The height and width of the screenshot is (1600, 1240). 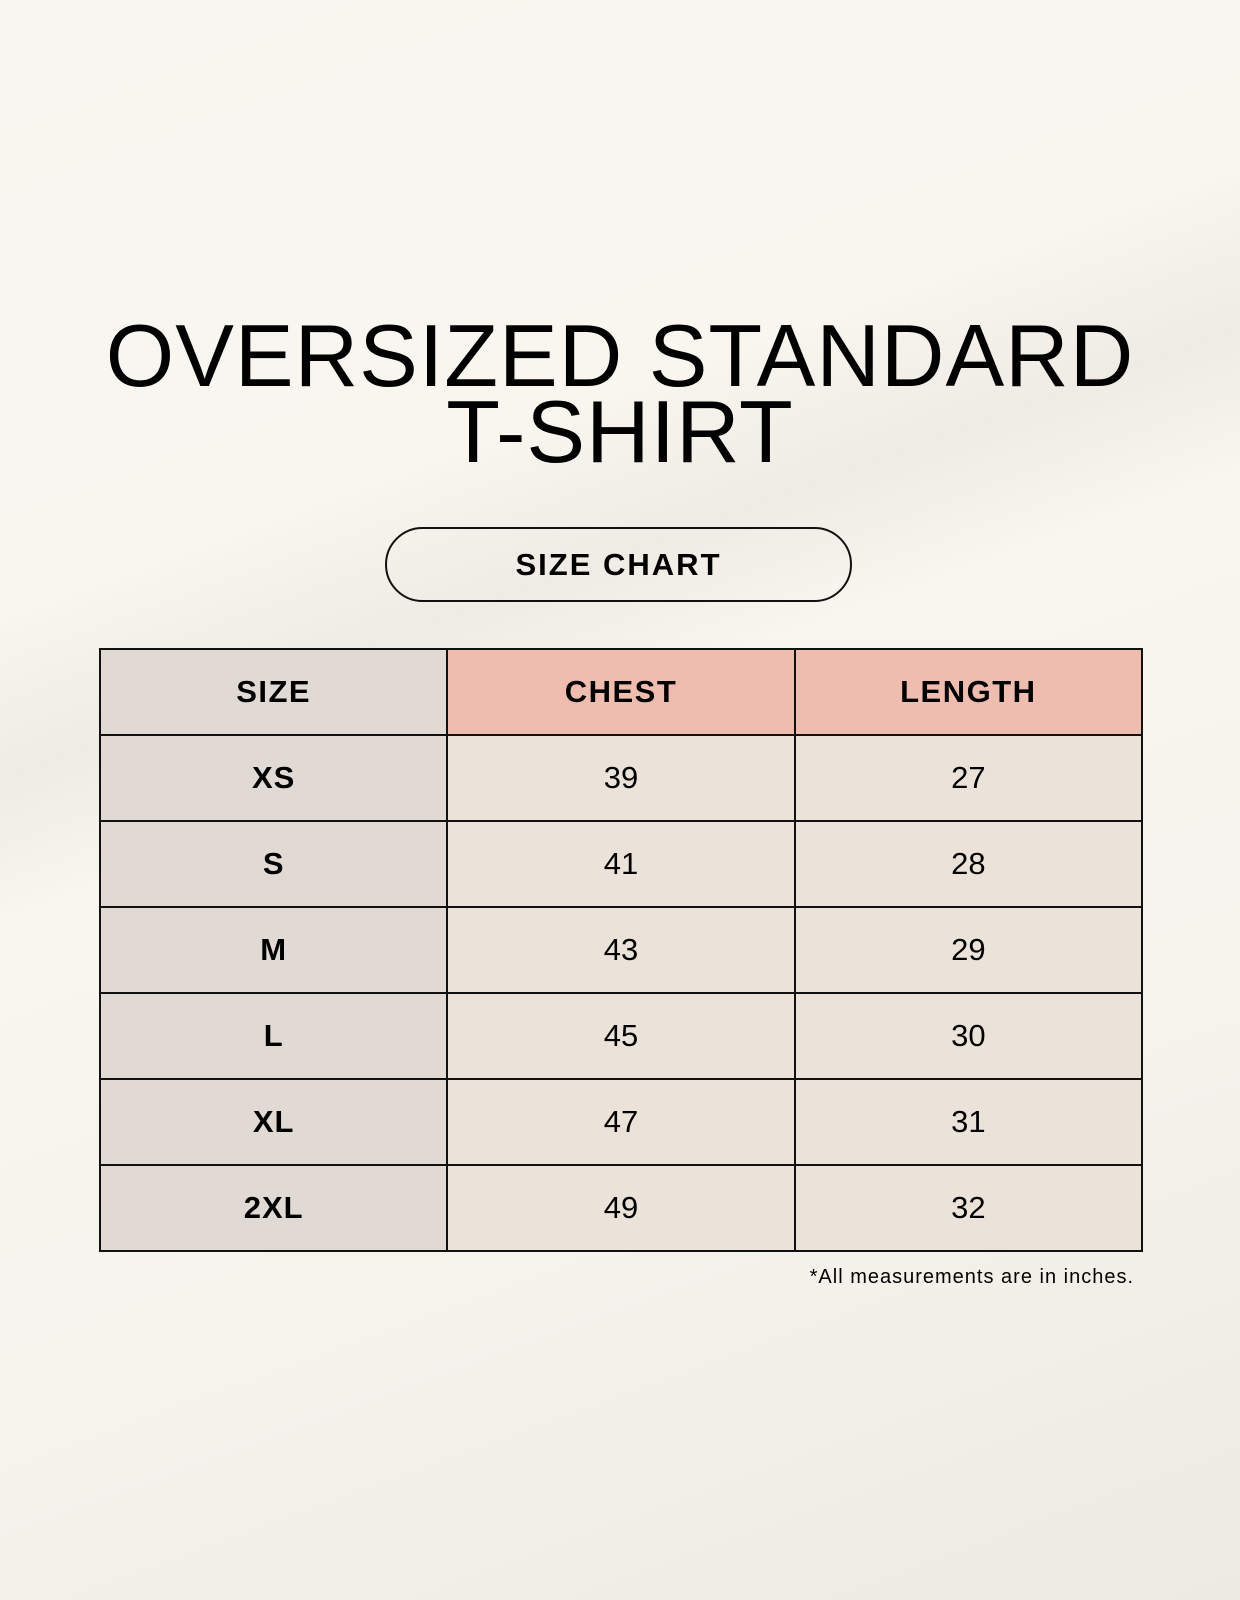 What do you see at coordinates (968, 1122) in the screenshot?
I see `cell-length: 31` at bounding box center [968, 1122].